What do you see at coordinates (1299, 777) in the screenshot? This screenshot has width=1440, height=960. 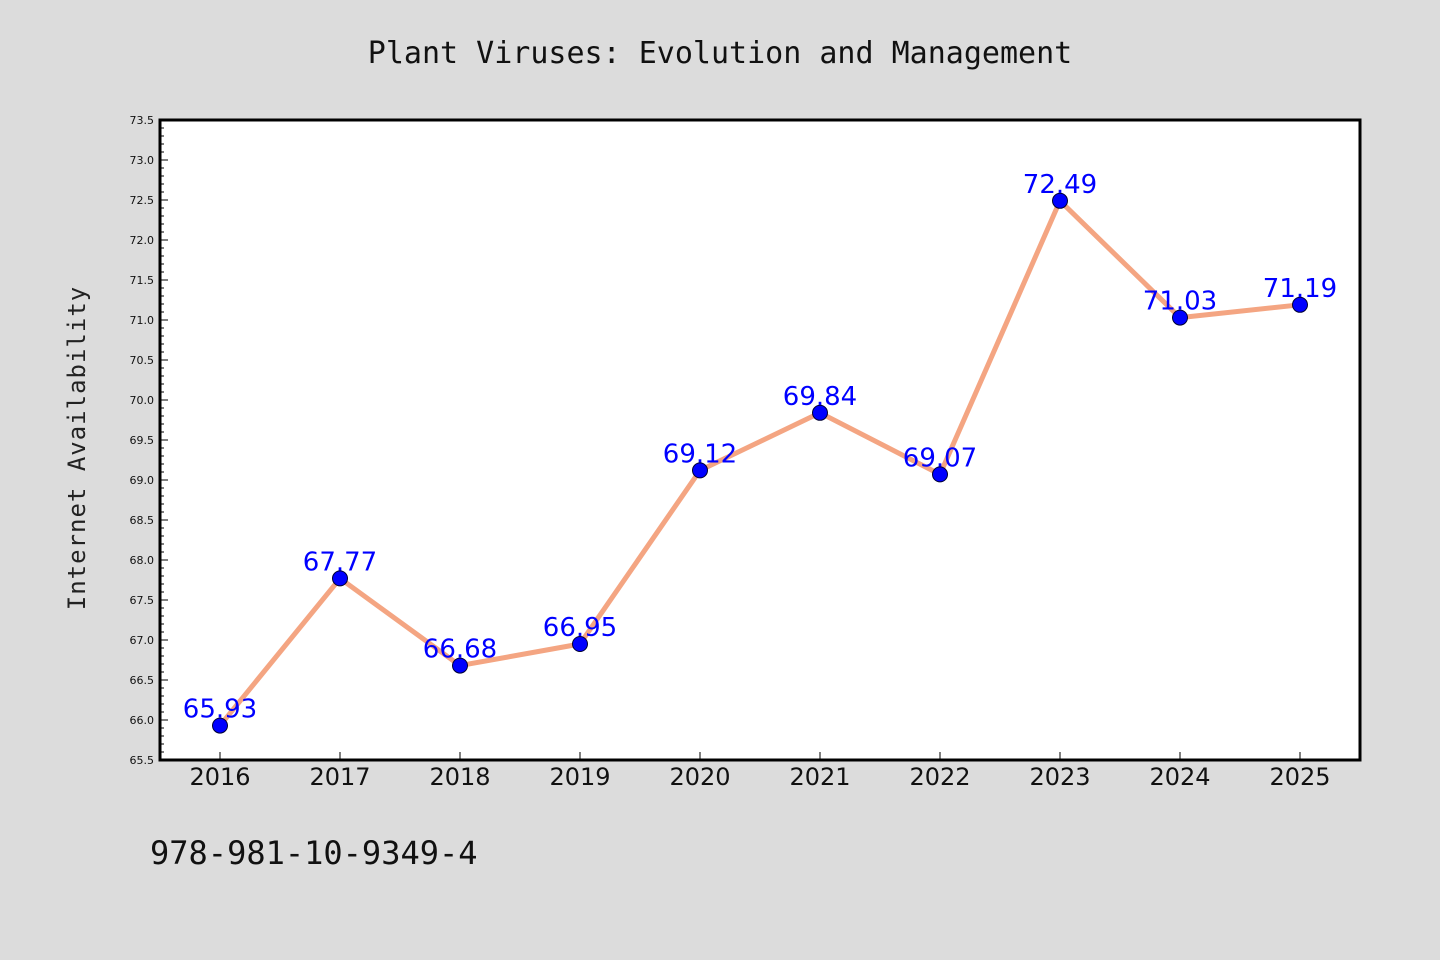 I see `x-tick-label: 2025` at bounding box center [1299, 777].